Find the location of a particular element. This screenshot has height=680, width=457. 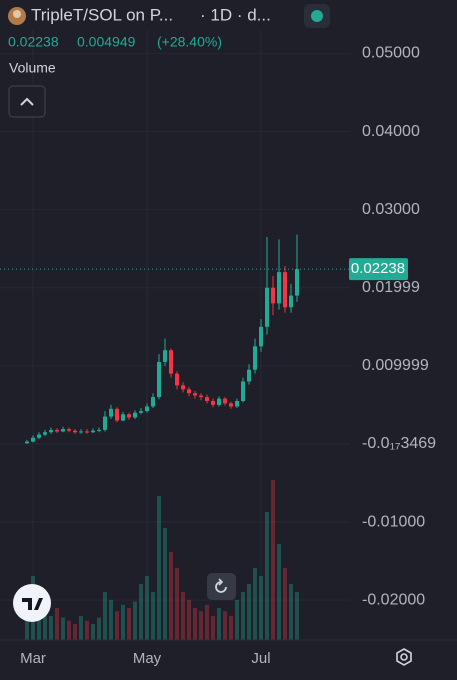

change: 0.004949 is located at coordinates (106, 42).